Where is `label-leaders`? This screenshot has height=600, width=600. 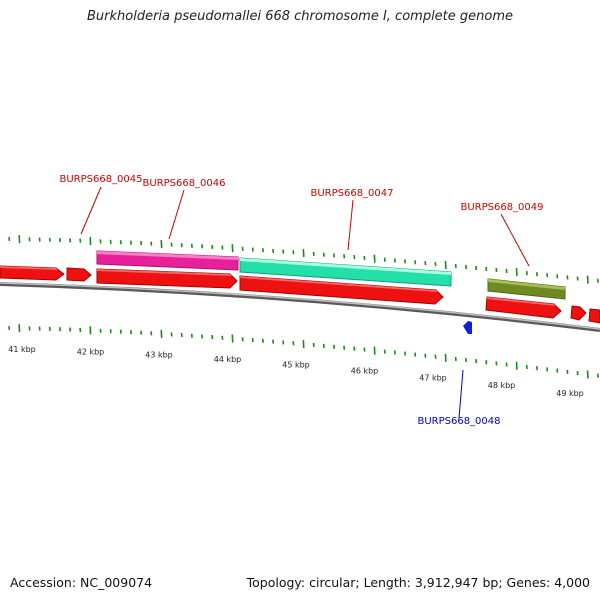 label-leaders is located at coordinates (305, 226).